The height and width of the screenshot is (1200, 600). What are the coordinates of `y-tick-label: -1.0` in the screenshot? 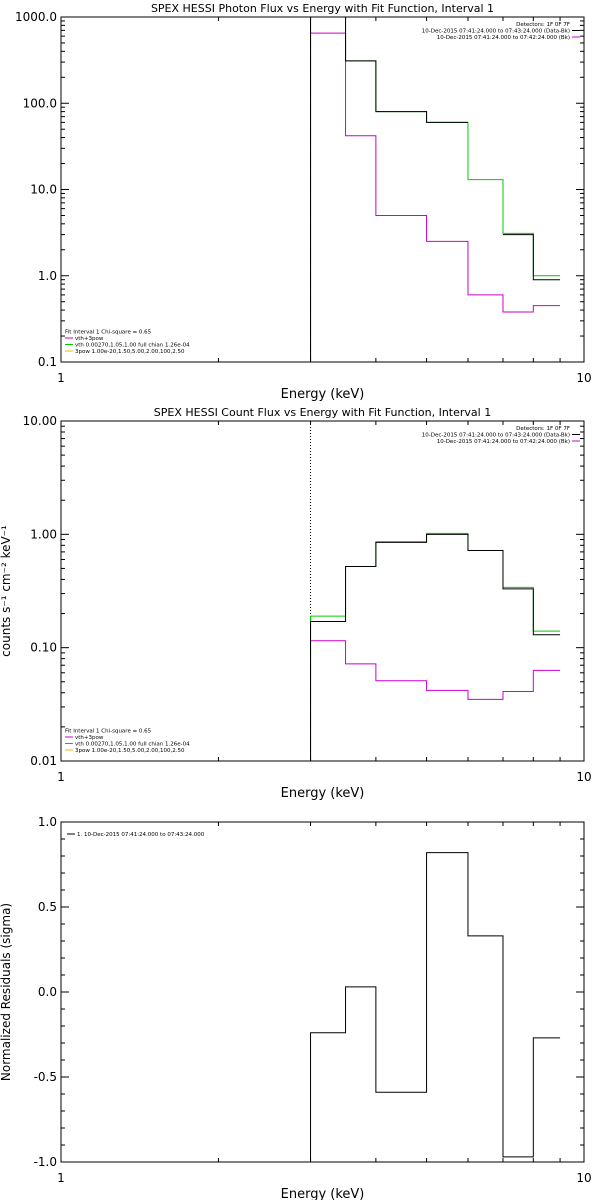 It's located at (45, 1162).